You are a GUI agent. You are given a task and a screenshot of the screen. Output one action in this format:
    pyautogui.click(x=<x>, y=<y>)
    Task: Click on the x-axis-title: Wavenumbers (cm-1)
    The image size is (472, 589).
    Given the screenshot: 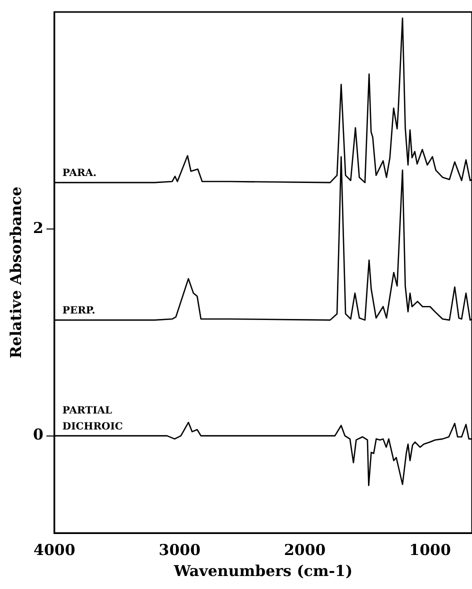 What is the action you would take?
    pyautogui.click(x=262, y=571)
    